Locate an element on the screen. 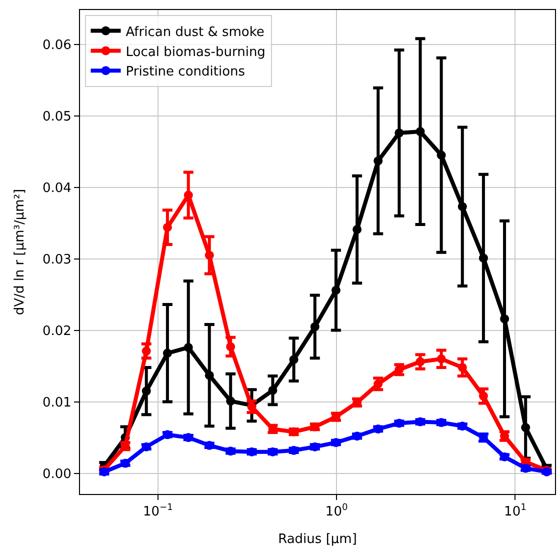 The image size is (559, 547). y-axis-title: dV/d ln r [μm³/μm²] is located at coordinates (20, 252).